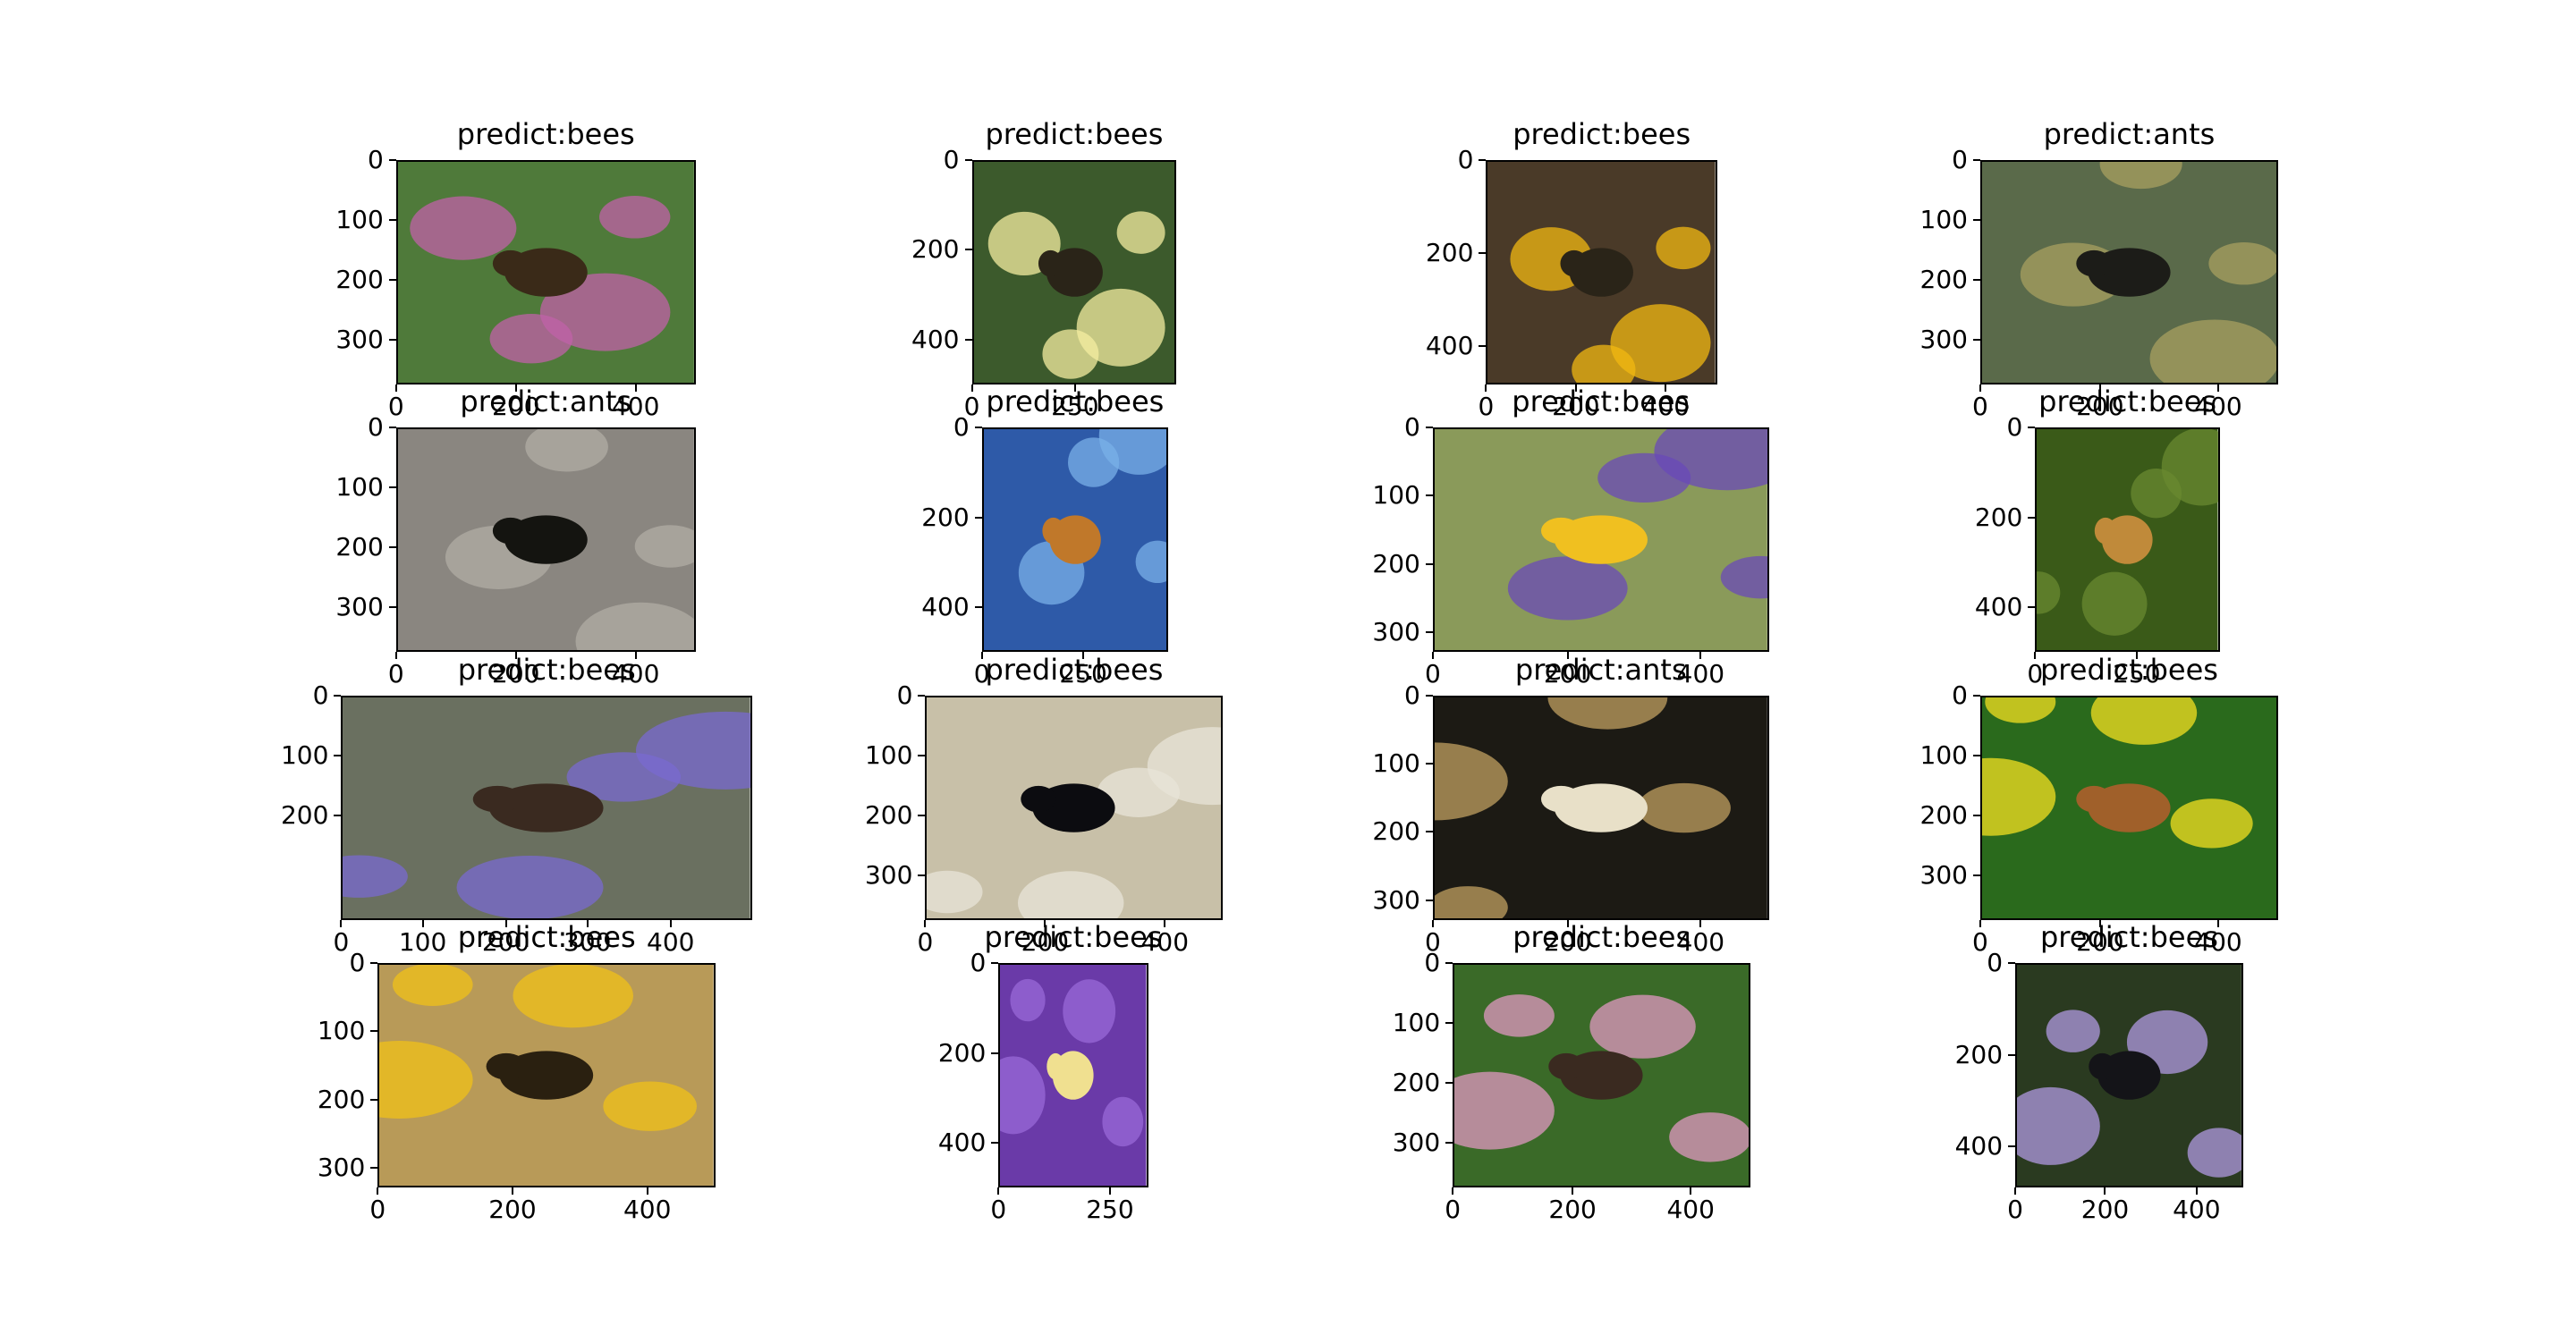  I want to click on x-tick-label: 250, so click(2137, 674).